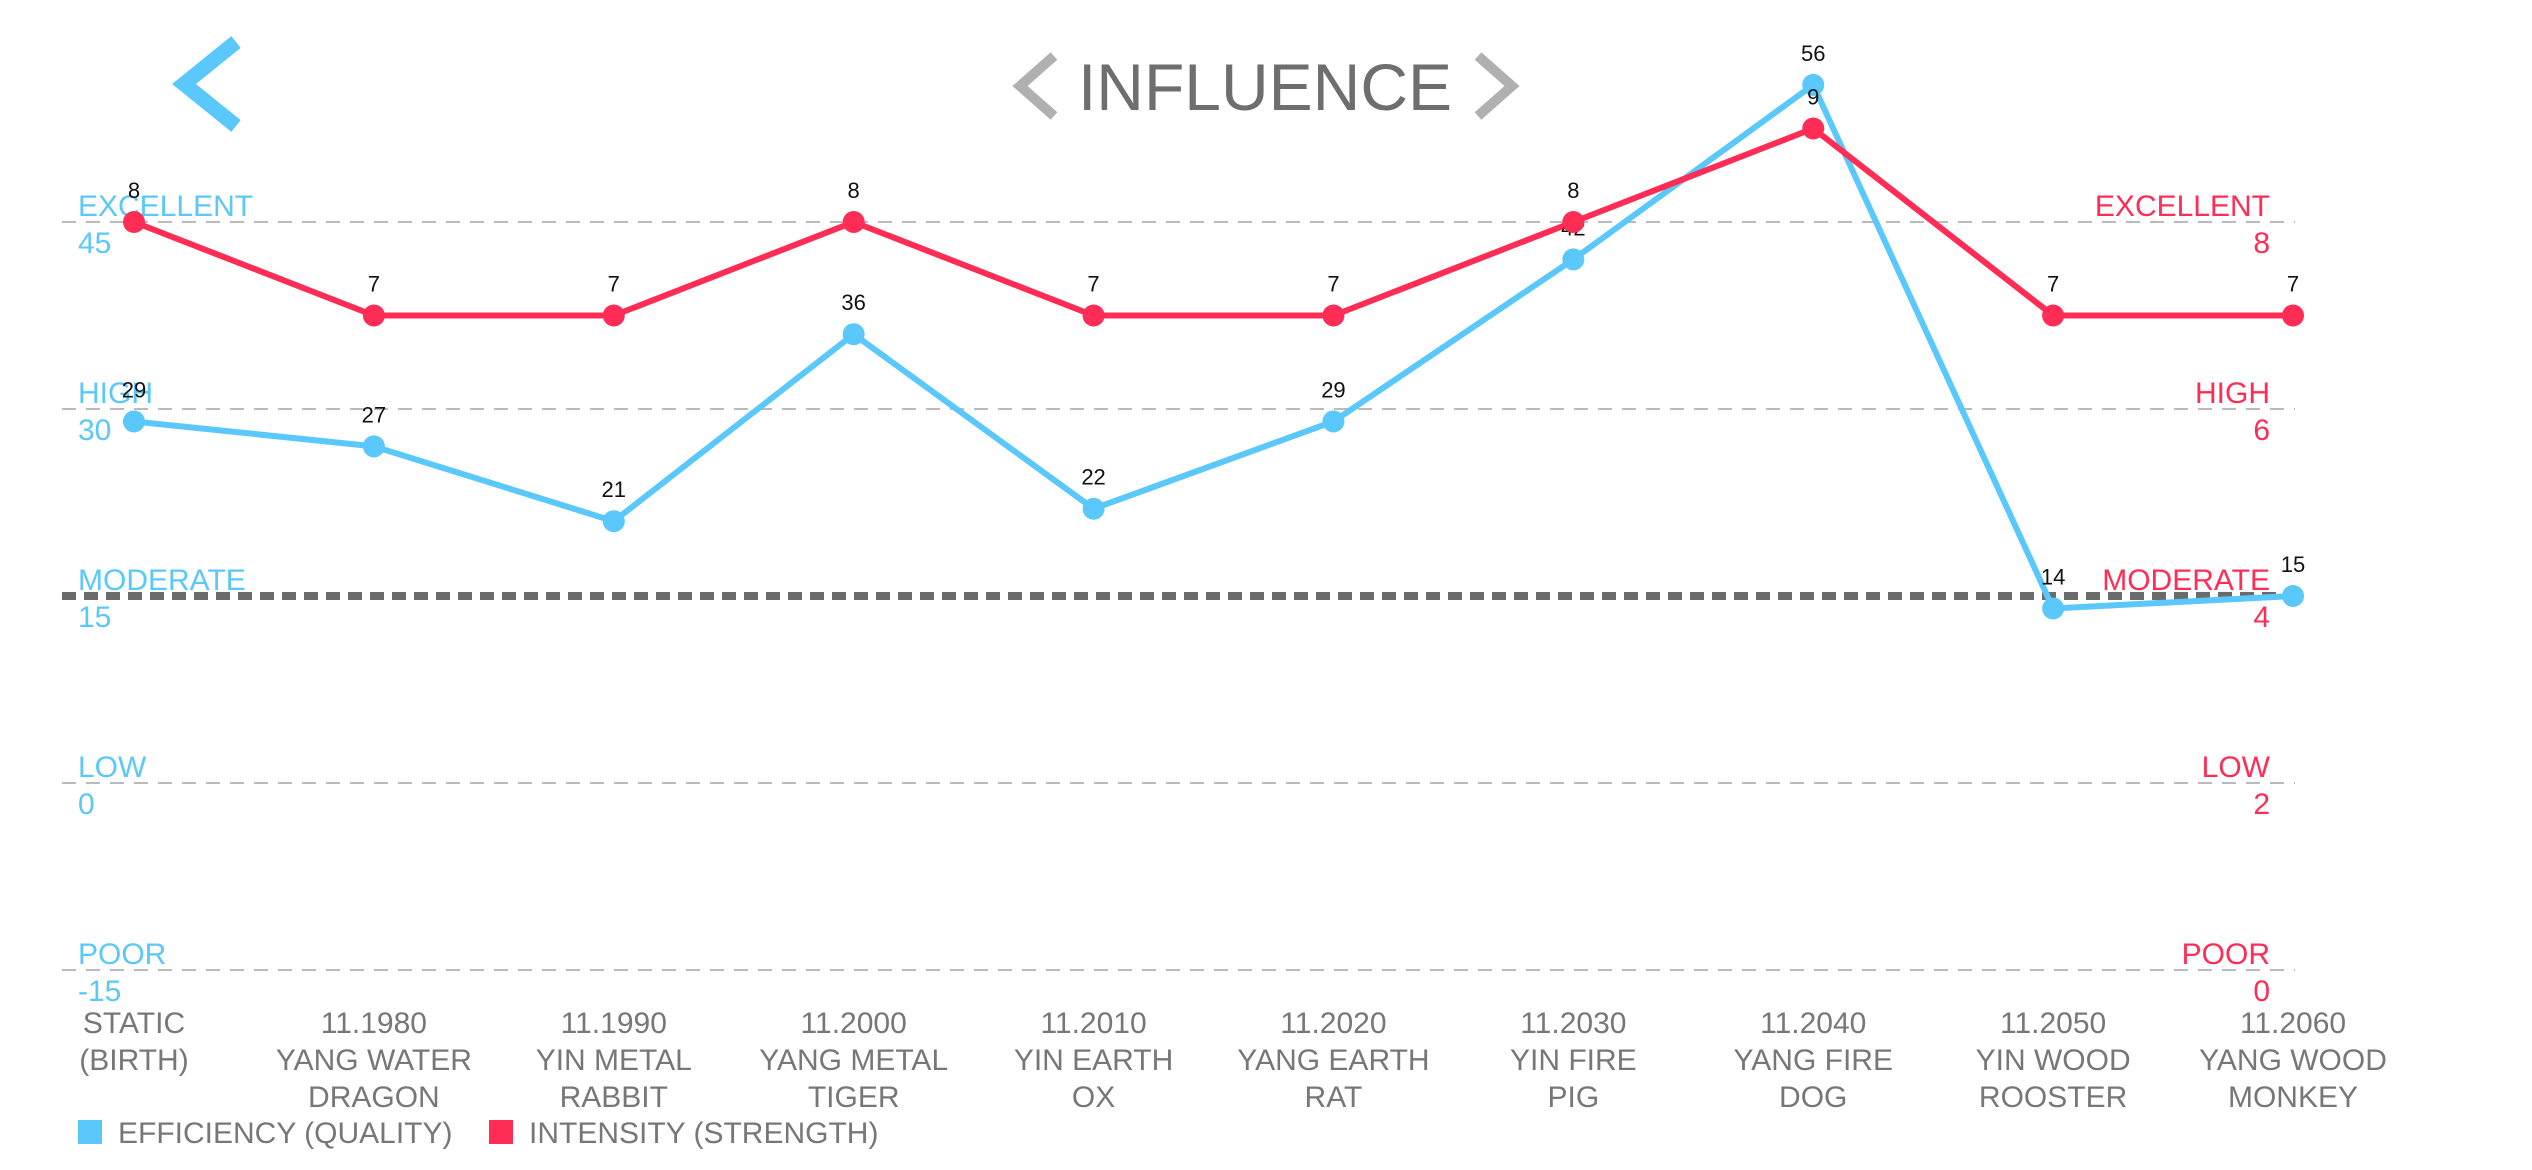 The height and width of the screenshot is (1170, 2532). What do you see at coordinates (501, 1132) in the screenshot?
I see `legend-swatch-intensity` at bounding box center [501, 1132].